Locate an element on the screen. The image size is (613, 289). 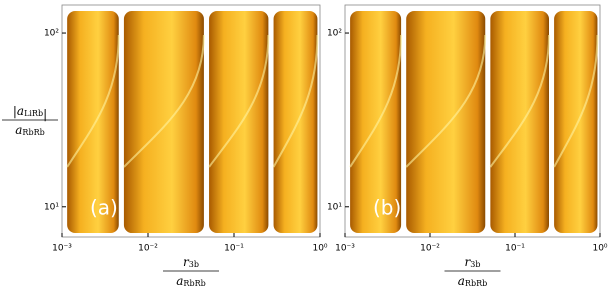
axis-label-part: | is located at coordinates (45, 114).